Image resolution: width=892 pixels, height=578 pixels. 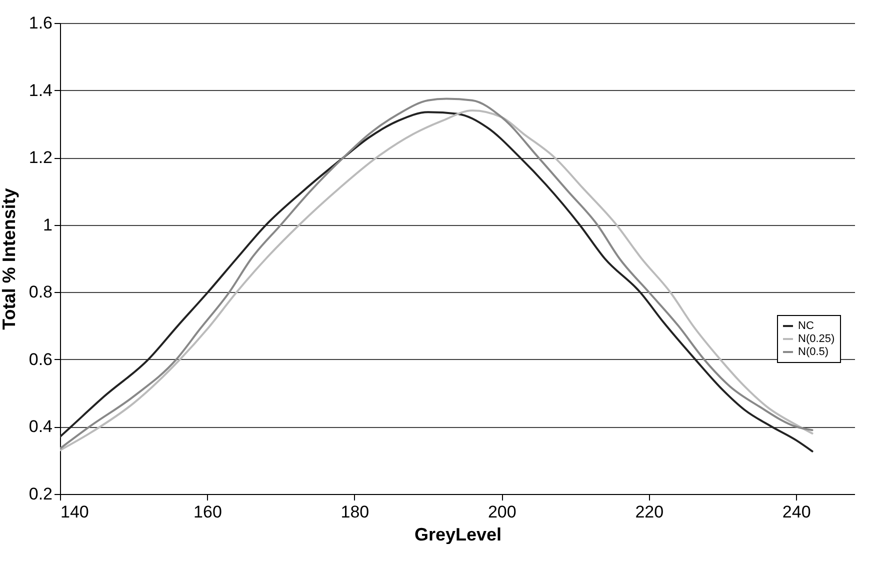 What do you see at coordinates (47, 224) in the screenshot?
I see `y-tick-label: 1` at bounding box center [47, 224].